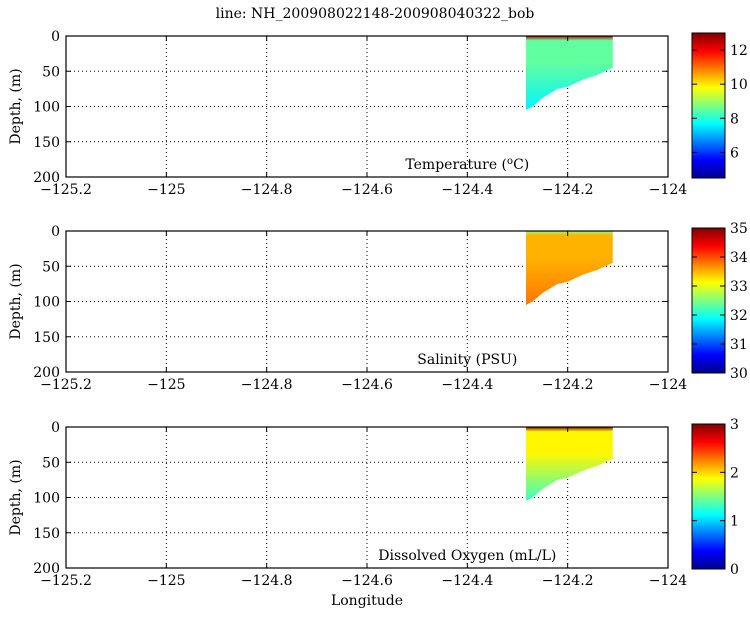  I want to click on figure-title: line: NH_200908022148-200908040322_bob, so click(375, 14).